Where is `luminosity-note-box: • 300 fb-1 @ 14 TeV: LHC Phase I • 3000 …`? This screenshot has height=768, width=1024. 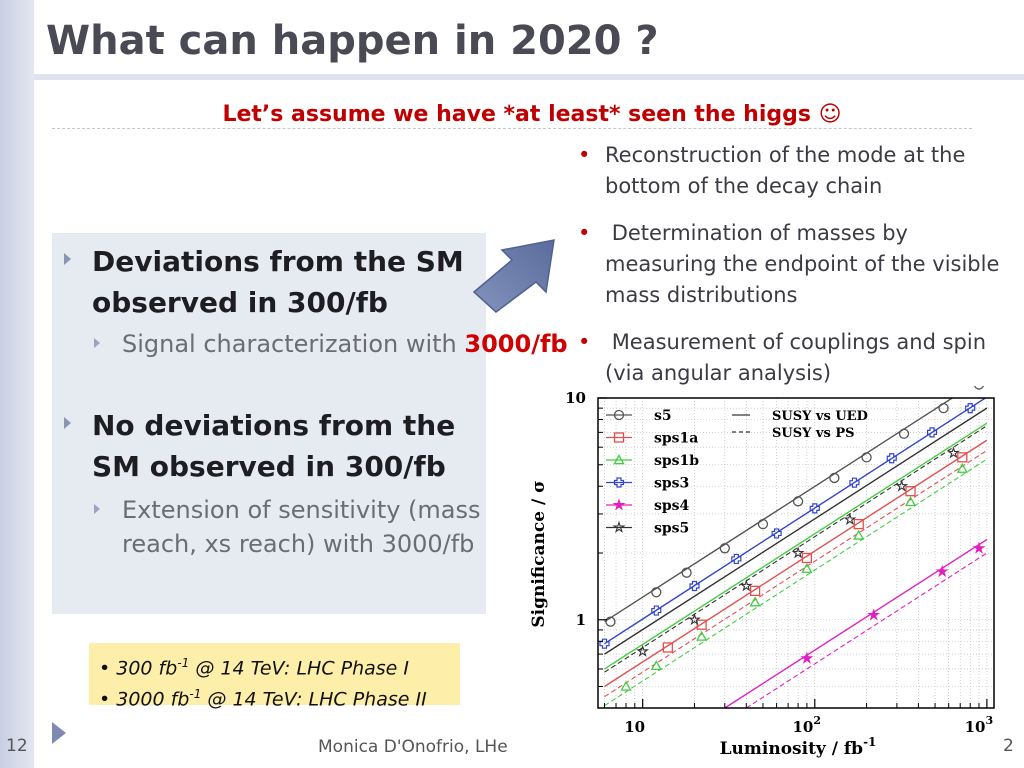 luminosity-note-box: • 300 fb-1 @ 14 TeV: LHC Phase I • 3000 … is located at coordinates (274, 677).